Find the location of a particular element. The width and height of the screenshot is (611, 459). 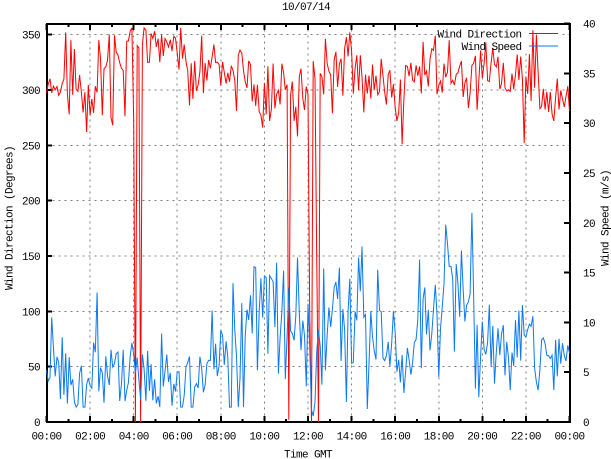

svg-text: 02:00 is located at coordinates (90, 437).